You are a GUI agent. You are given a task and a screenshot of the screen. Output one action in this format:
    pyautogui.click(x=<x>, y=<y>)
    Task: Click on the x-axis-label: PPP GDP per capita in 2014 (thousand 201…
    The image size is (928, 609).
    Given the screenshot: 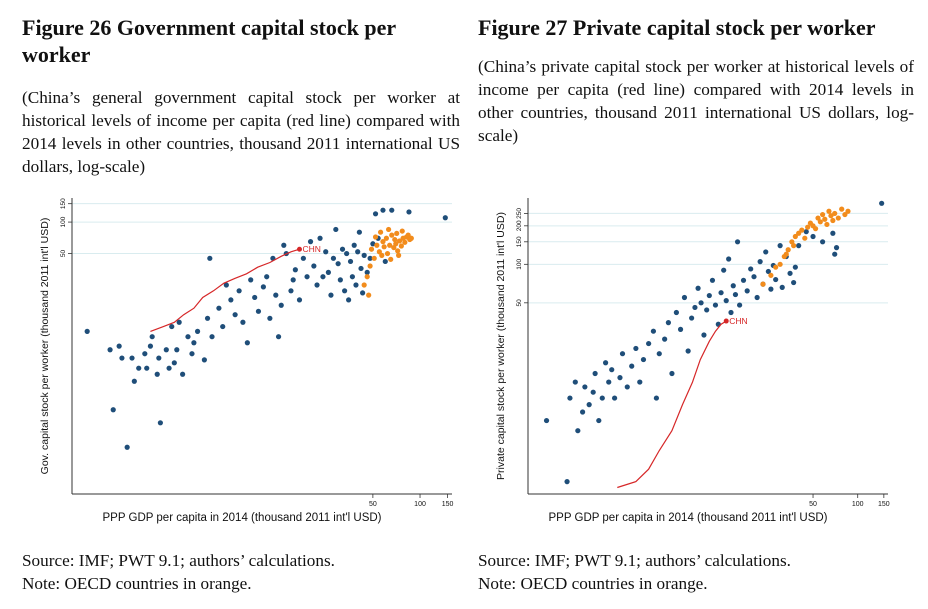 What is the action you would take?
    pyautogui.click(x=242, y=518)
    